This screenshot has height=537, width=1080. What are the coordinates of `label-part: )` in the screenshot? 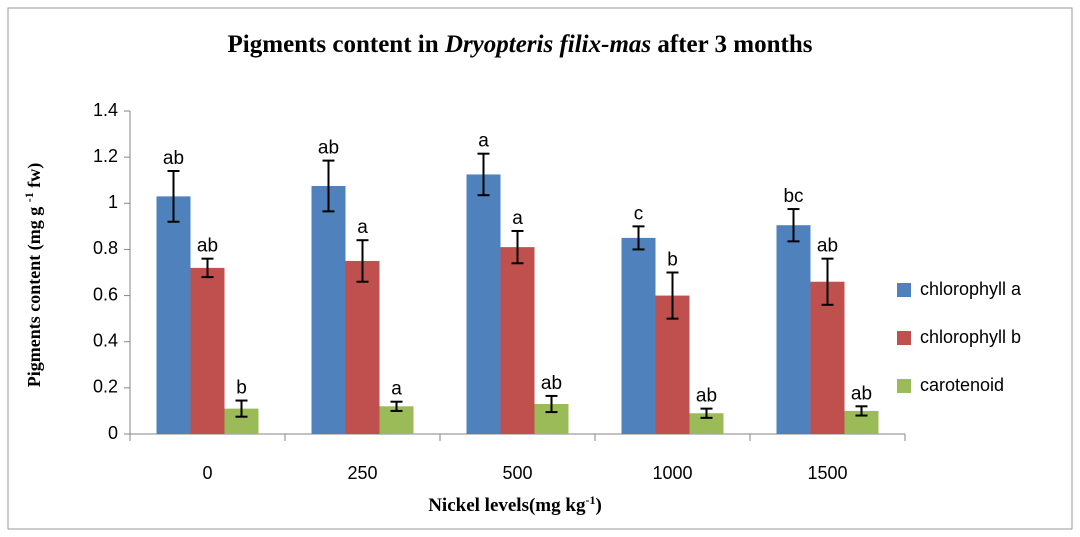 It's located at (598, 505).